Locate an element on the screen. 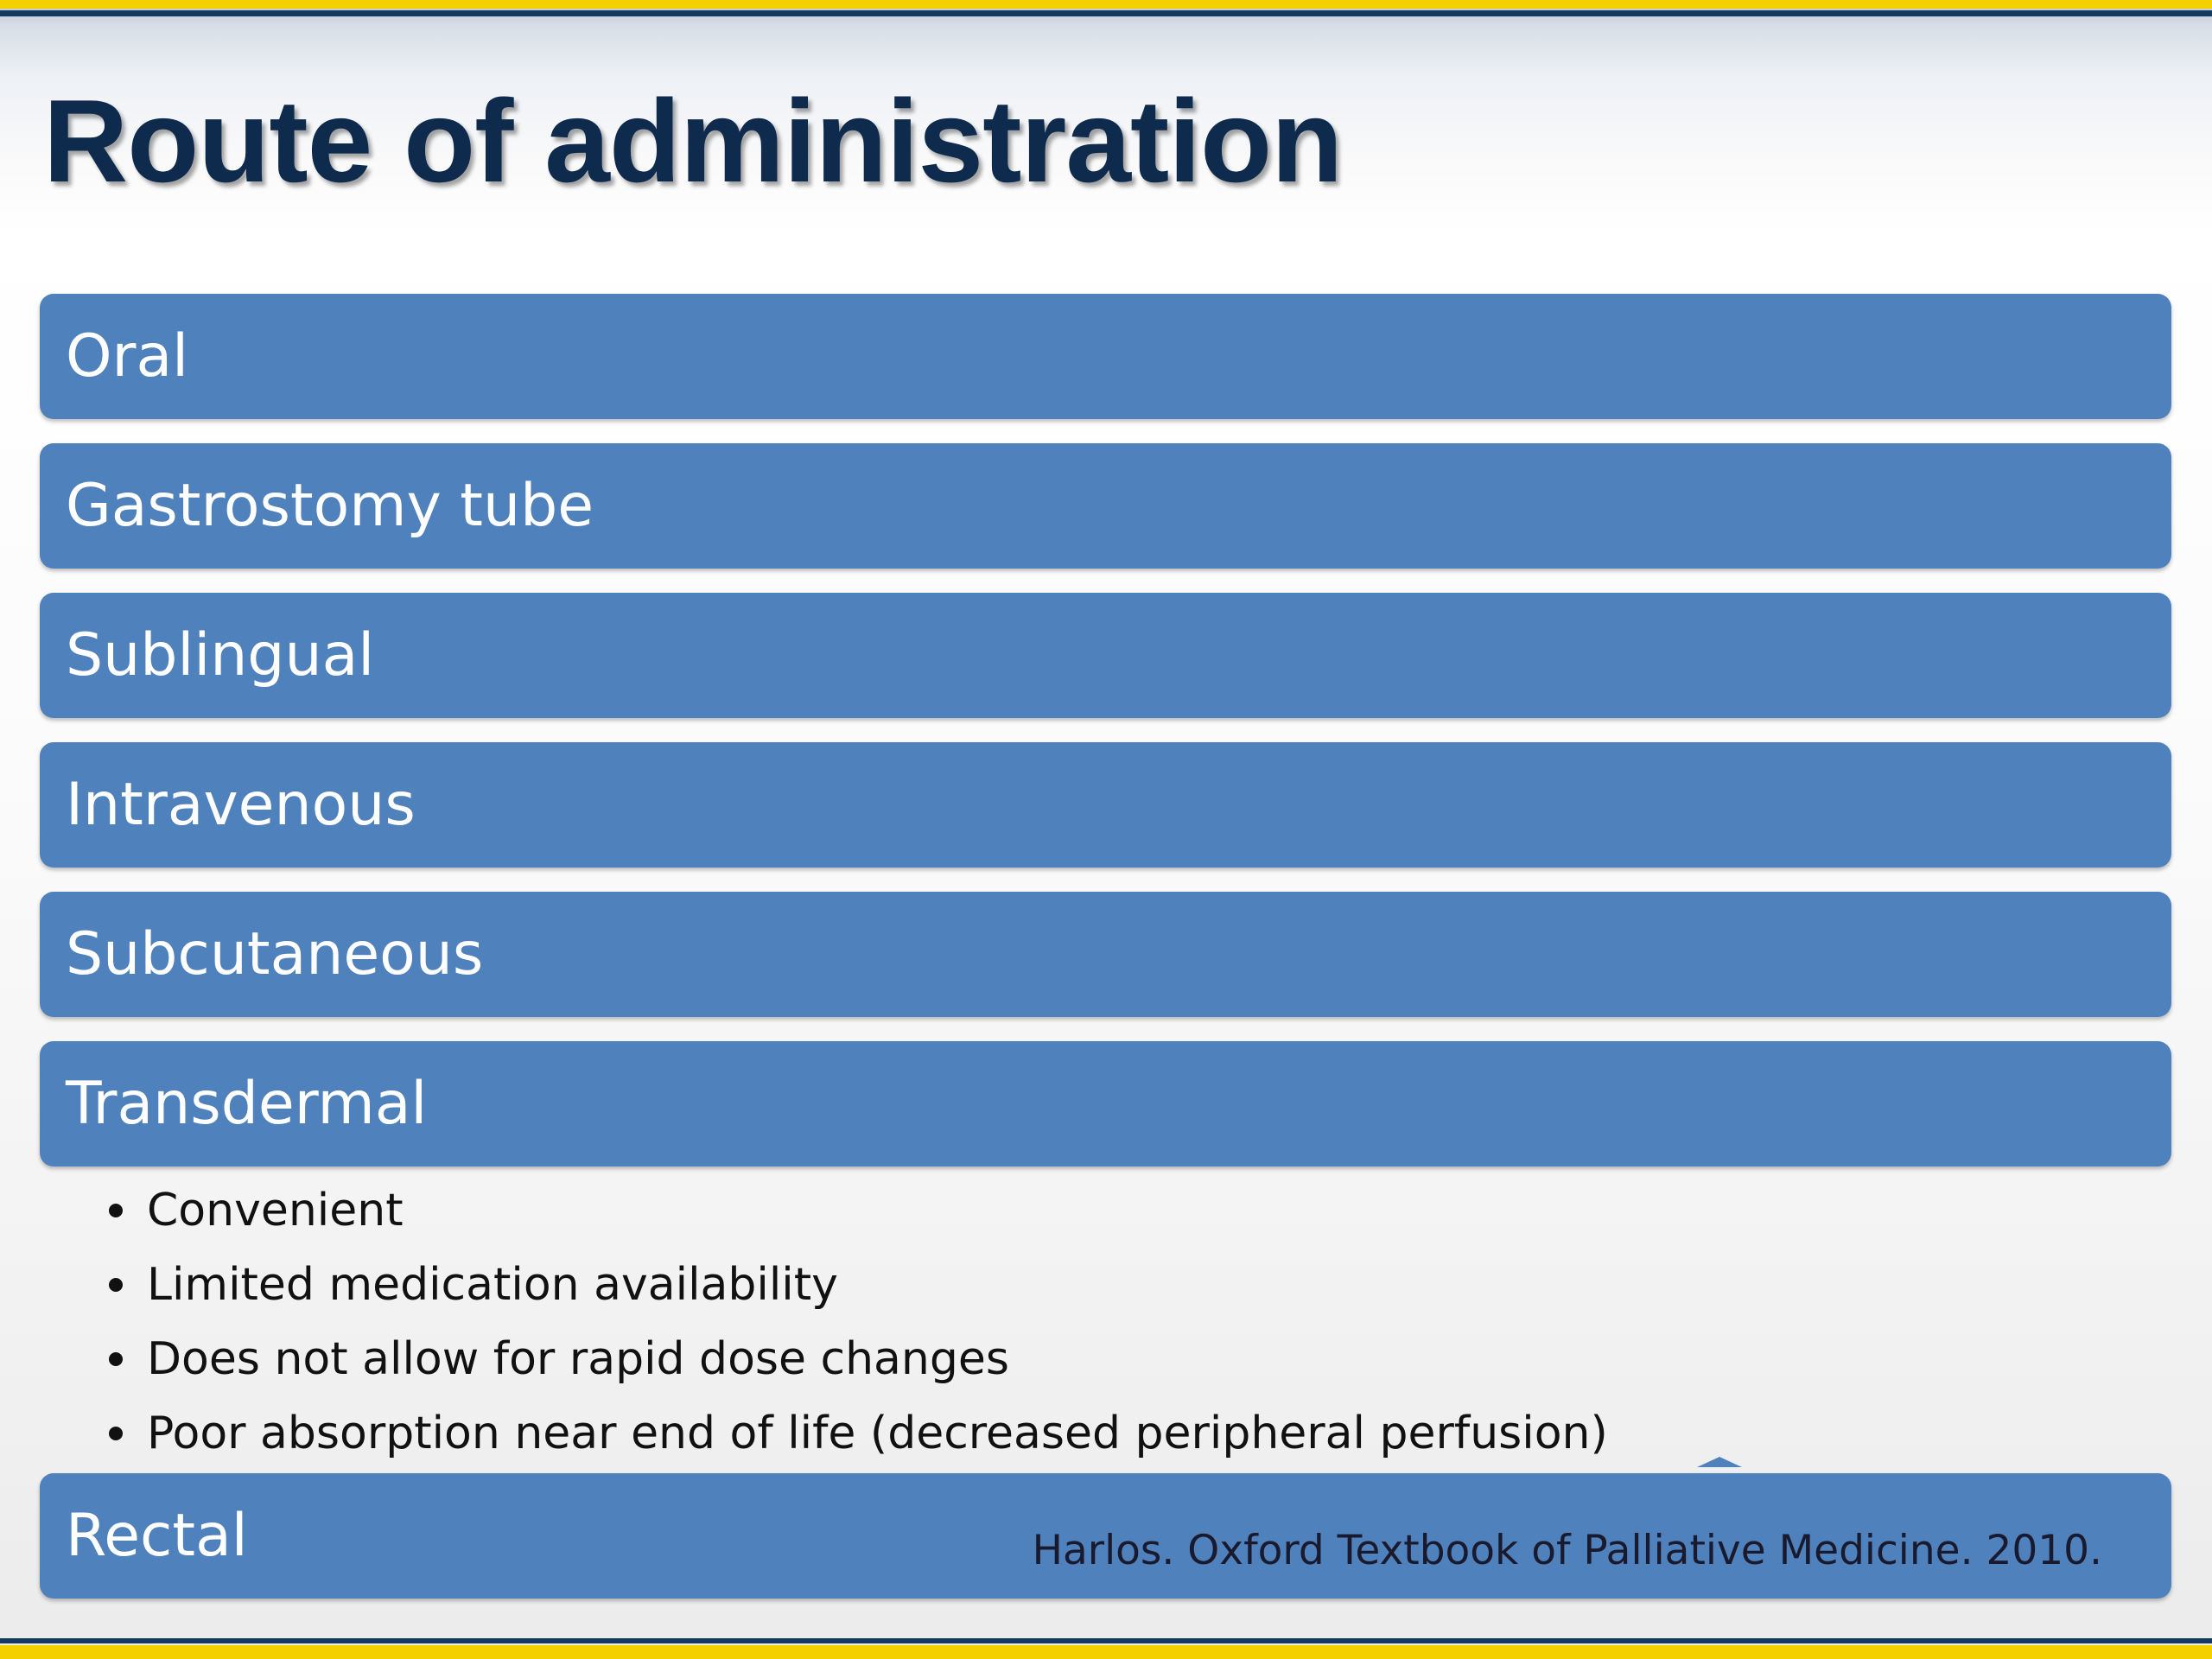  route-bar-sublingual: Sublingual is located at coordinates (1105, 655).